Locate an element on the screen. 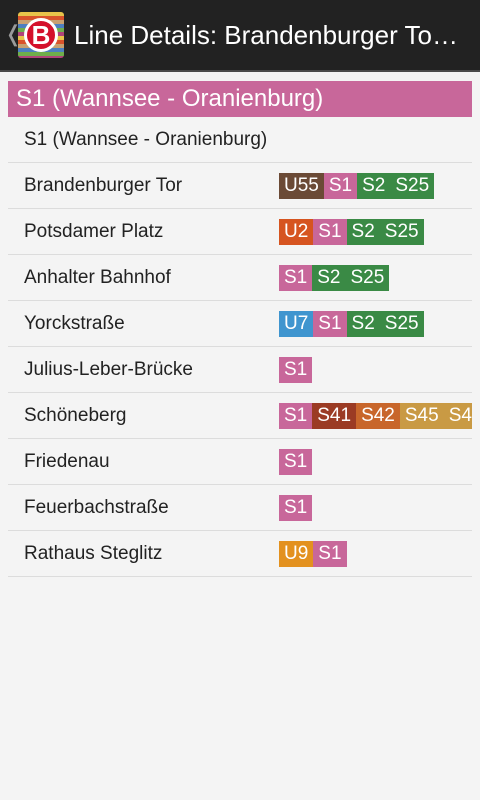 The height and width of the screenshot is (800, 480). line-badges: S1 S2 S25 is located at coordinates (375, 278).